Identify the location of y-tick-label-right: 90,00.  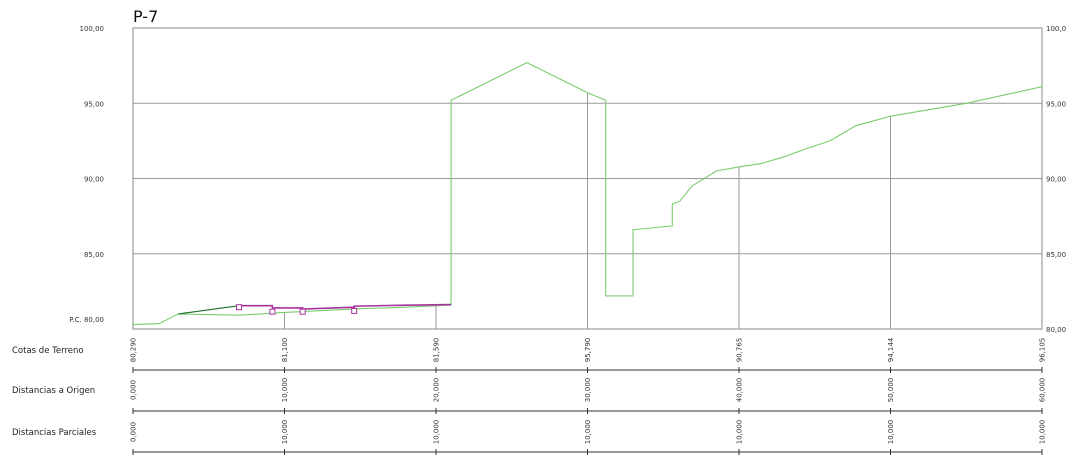
(1056, 180).